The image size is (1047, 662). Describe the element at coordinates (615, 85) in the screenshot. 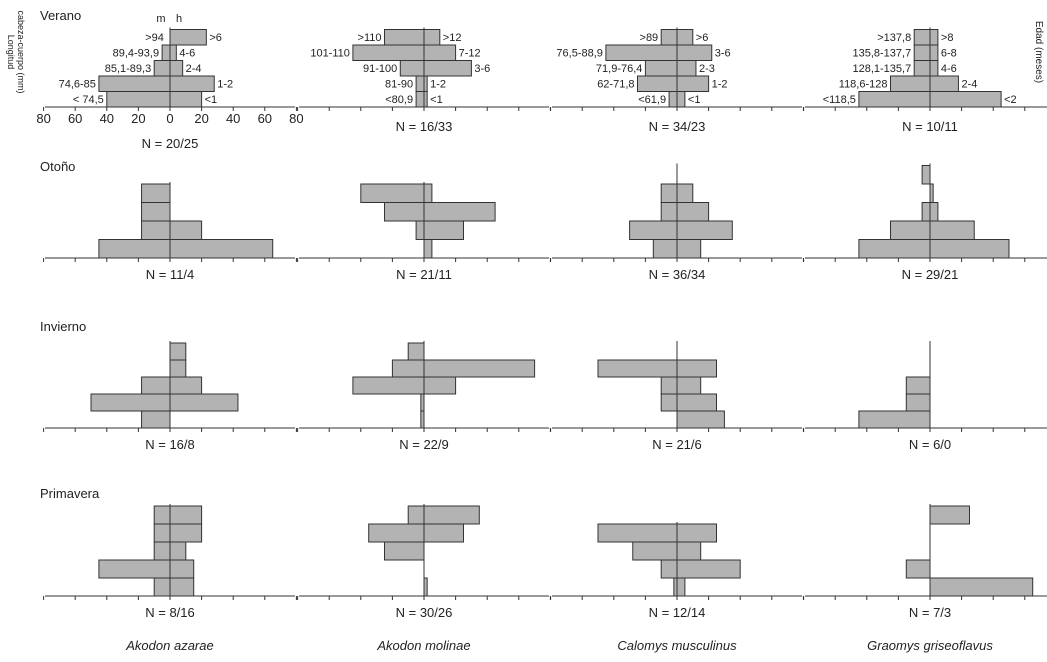

I see `class-label-length: 62-71,8` at that location.